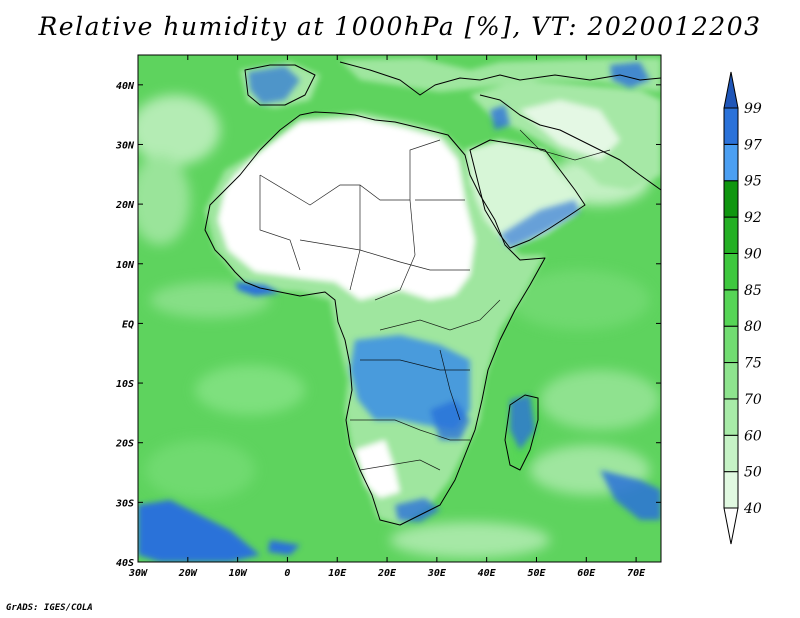  I want to click on humid-core-south-indian, so click(630, 495).